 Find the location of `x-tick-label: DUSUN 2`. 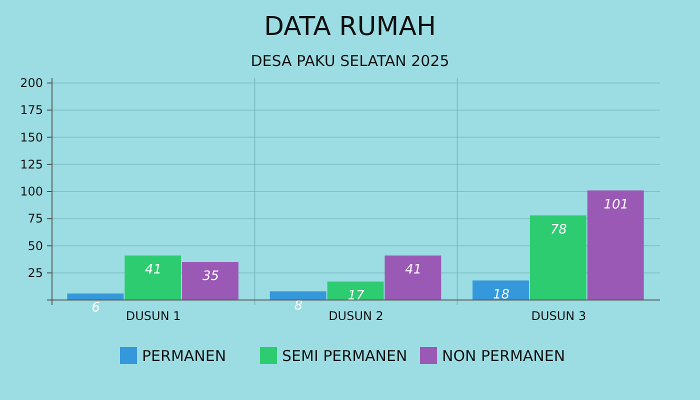

x-tick-label: DUSUN 2 is located at coordinates (356, 316).